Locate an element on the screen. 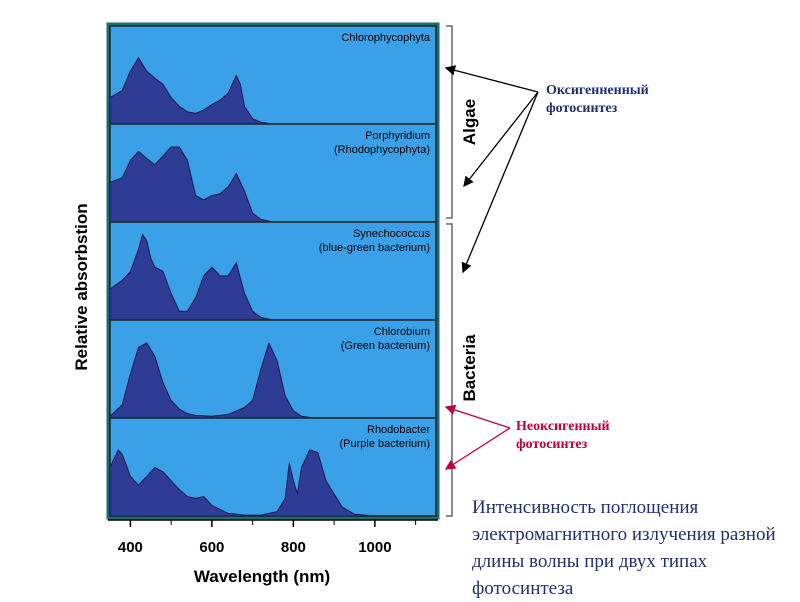 The image size is (800, 602). panel-subtitle: (Green bacterium) is located at coordinates (385, 346).